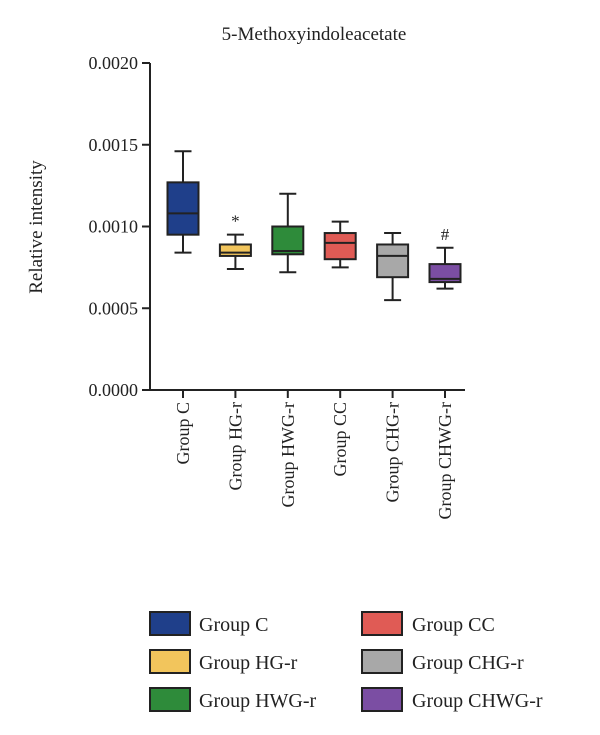 This screenshot has height=735, width=600. I want to click on x-tick-label: Group HWG-r, so click(288, 454).